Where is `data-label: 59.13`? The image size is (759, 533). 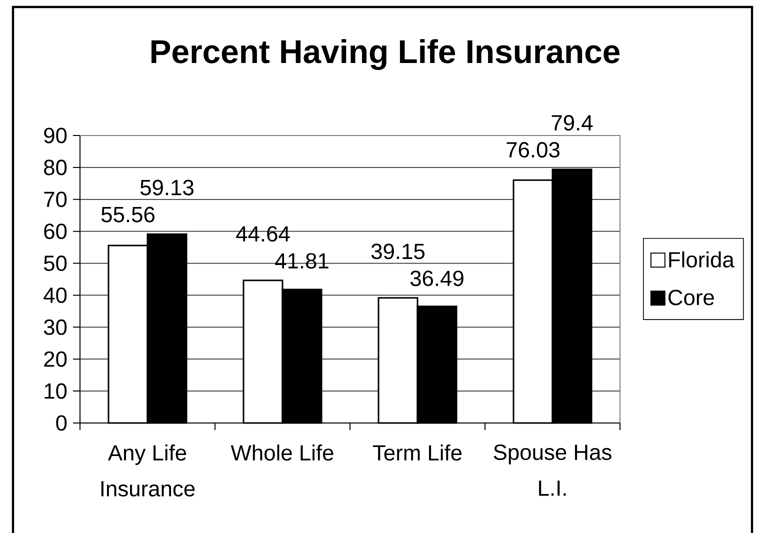
data-label: 59.13 is located at coordinates (167, 188).